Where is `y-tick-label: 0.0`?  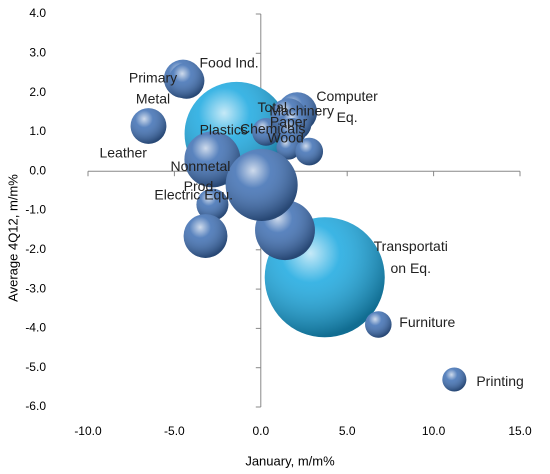 y-tick-label: 0.0 is located at coordinates (37, 170).